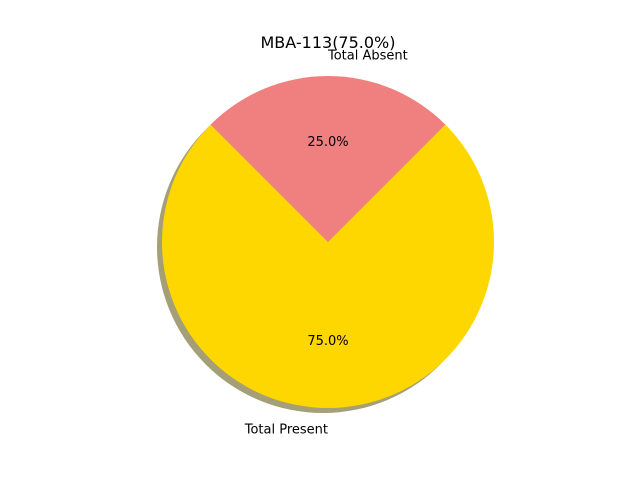 This screenshot has width=640, height=480. What do you see at coordinates (367, 55) in the screenshot?
I see `slice-label-total-absent: Total Absent` at bounding box center [367, 55].